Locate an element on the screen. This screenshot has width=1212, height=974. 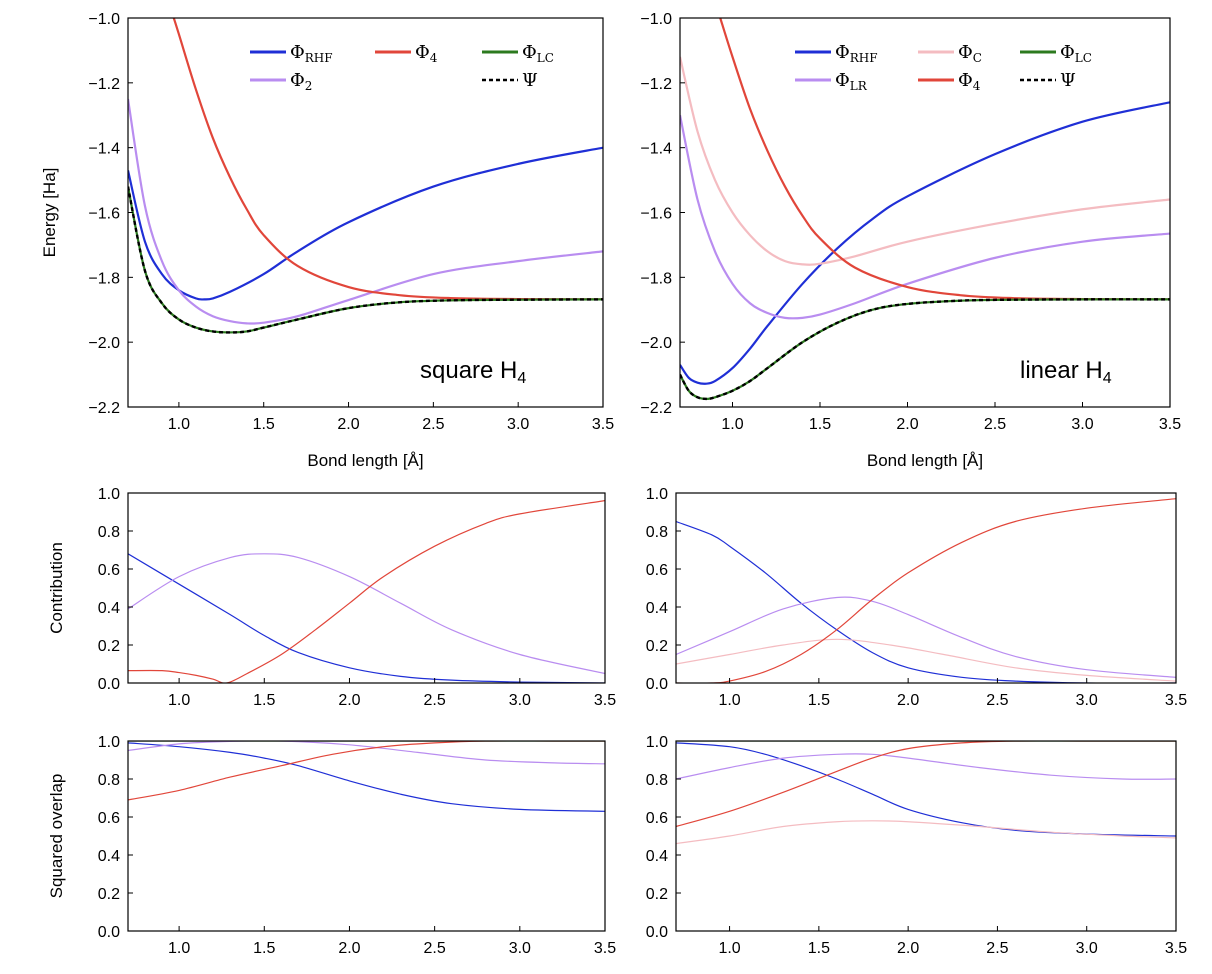
y-tick-label: −1.0 is located at coordinates (656, 19).